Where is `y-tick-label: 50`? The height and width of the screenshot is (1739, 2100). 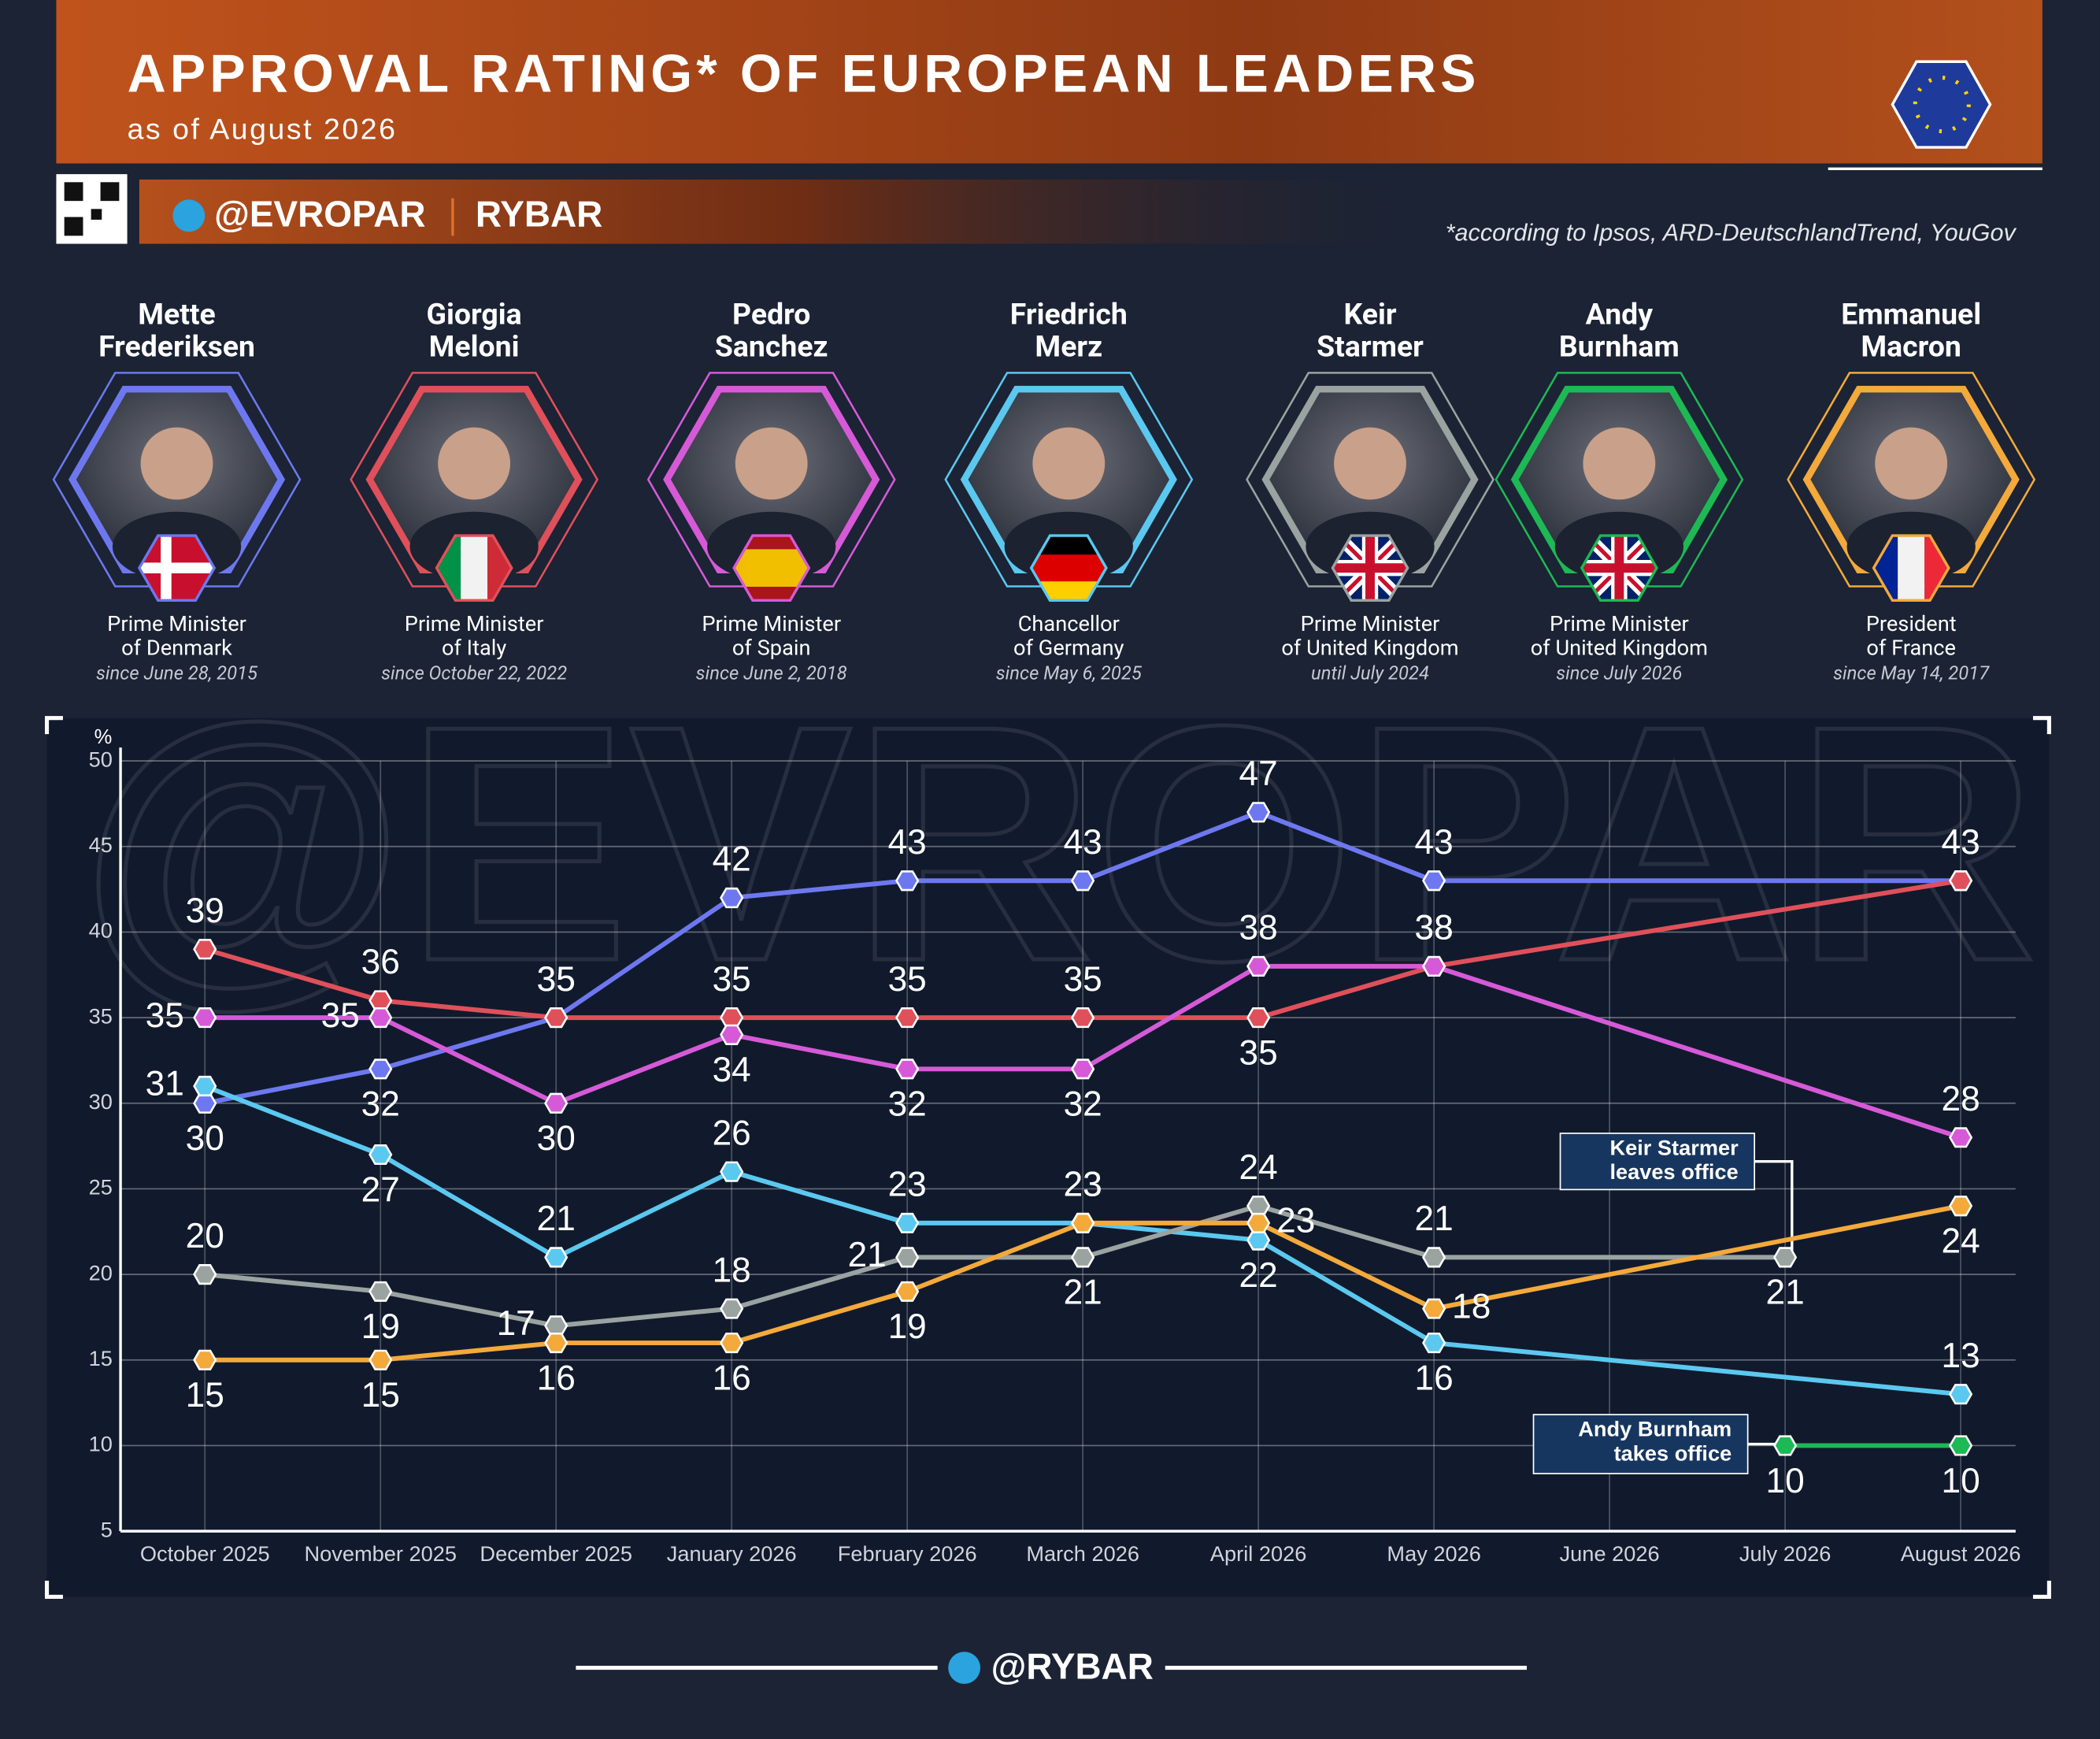
y-tick-label: 50 is located at coordinates (101, 759).